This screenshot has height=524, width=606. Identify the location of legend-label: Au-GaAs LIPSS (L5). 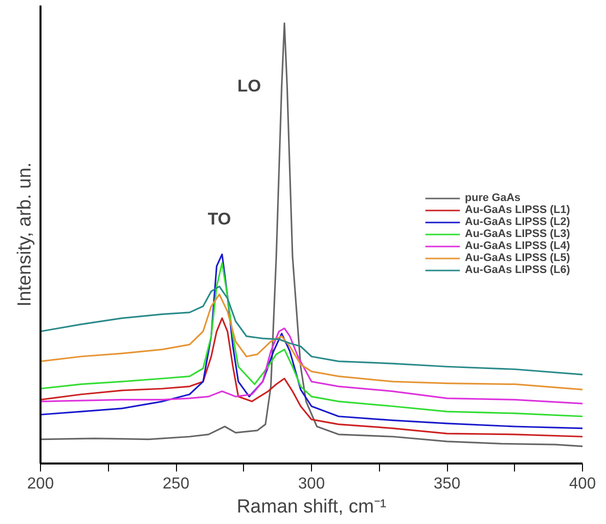
(517, 258).